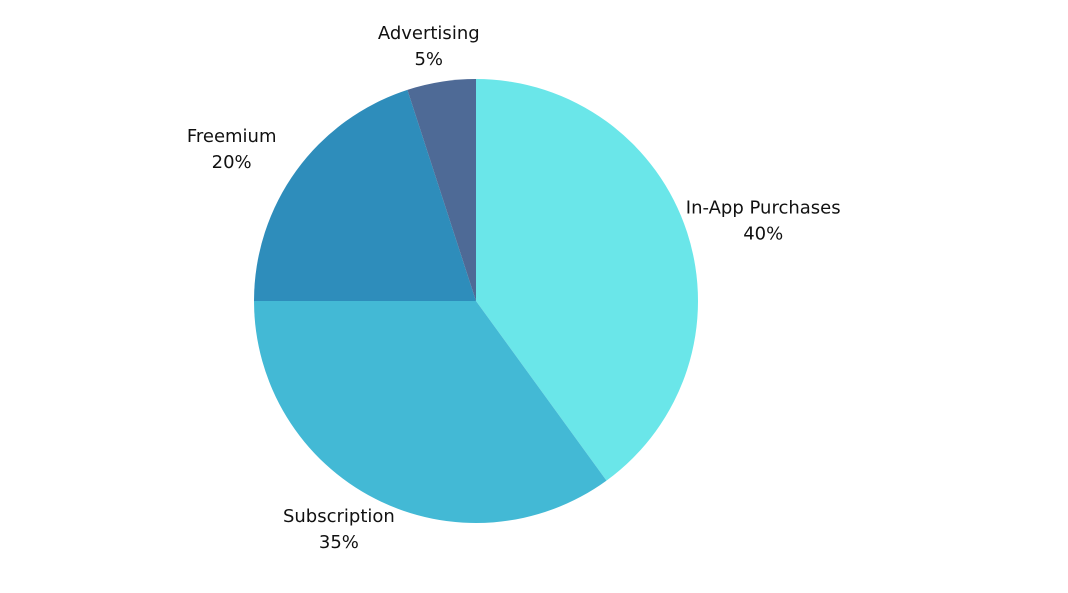  Describe the element at coordinates (763, 234) in the screenshot. I see `slice-value-label: 40%` at that location.